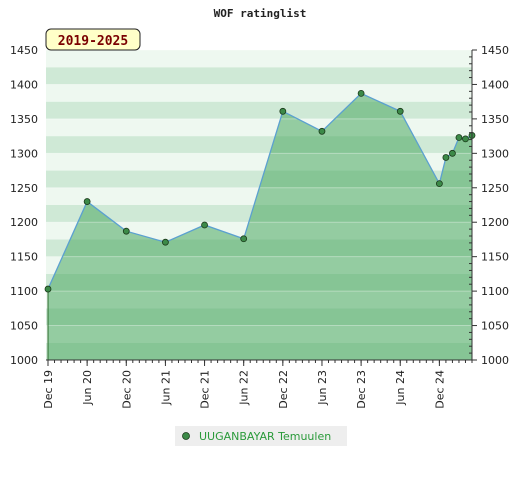  What do you see at coordinates (495, 84) in the screenshot?
I see `y-tick-label-right: 1400` at bounding box center [495, 84].